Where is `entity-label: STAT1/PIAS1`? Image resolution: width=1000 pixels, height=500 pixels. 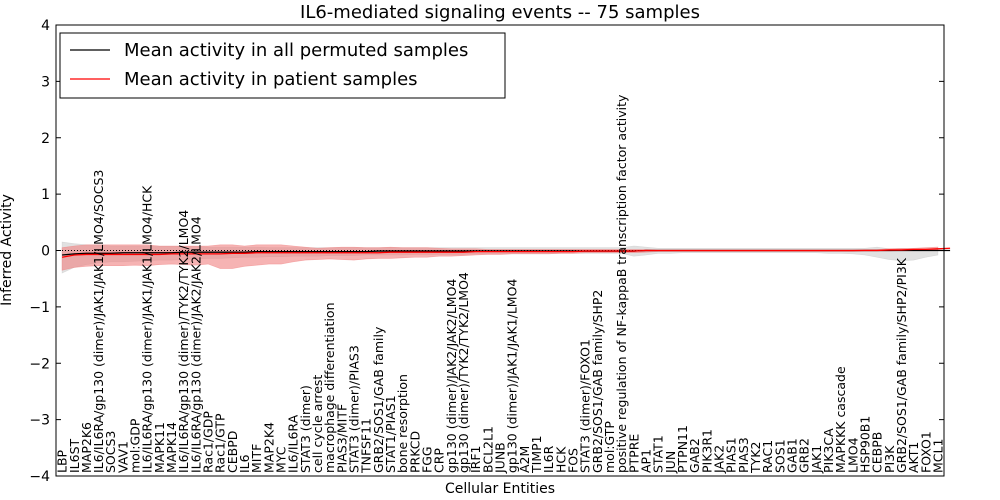
entity-label: STAT1/PIAS1 is located at coordinates (390, 434).